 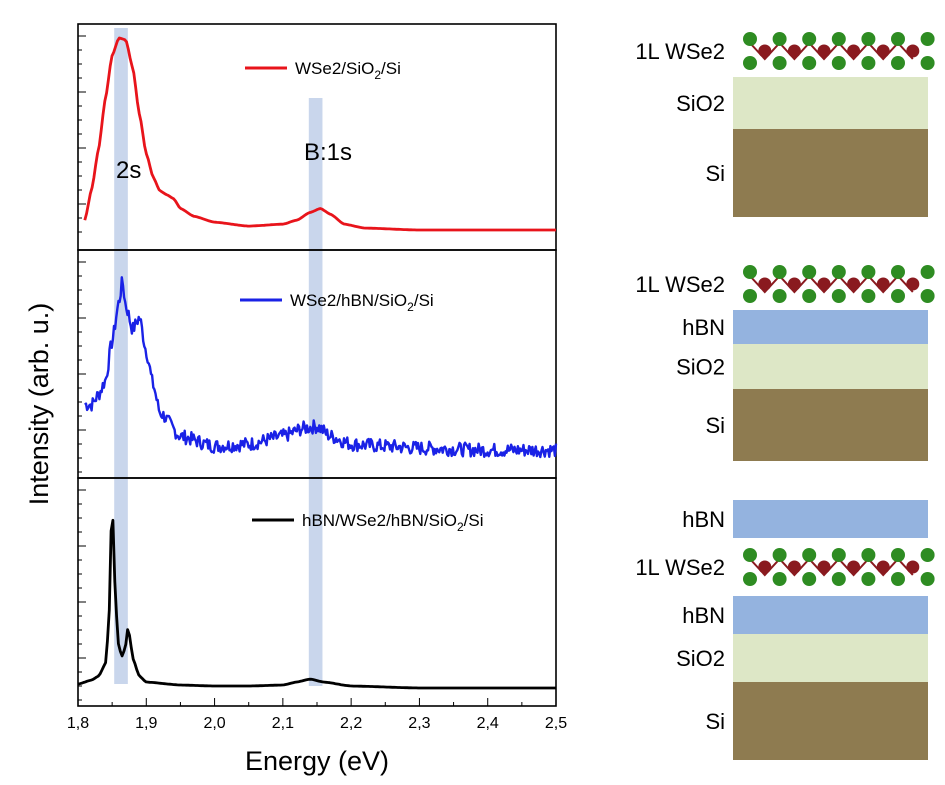 What do you see at coordinates (128, 170) in the screenshot?
I see `annotation-2s: 2s` at bounding box center [128, 170].